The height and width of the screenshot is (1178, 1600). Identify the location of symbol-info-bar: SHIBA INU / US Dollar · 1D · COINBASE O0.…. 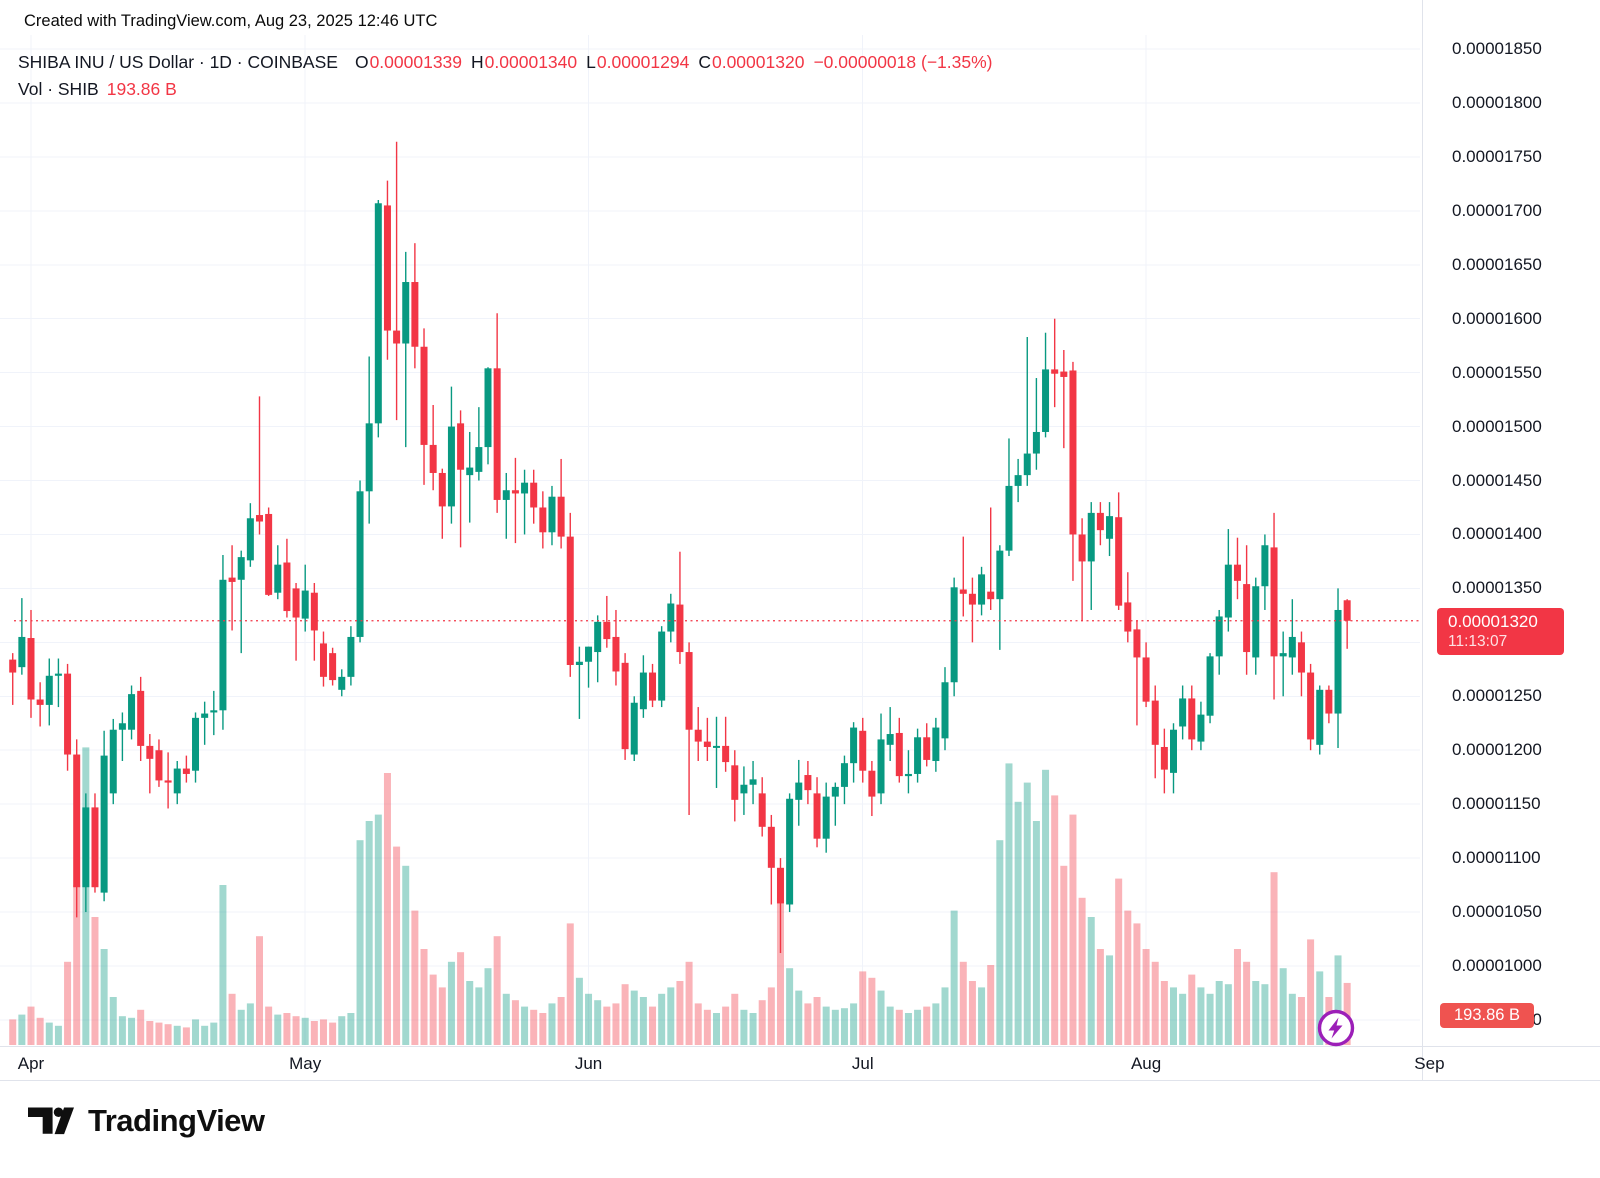
(505, 62).